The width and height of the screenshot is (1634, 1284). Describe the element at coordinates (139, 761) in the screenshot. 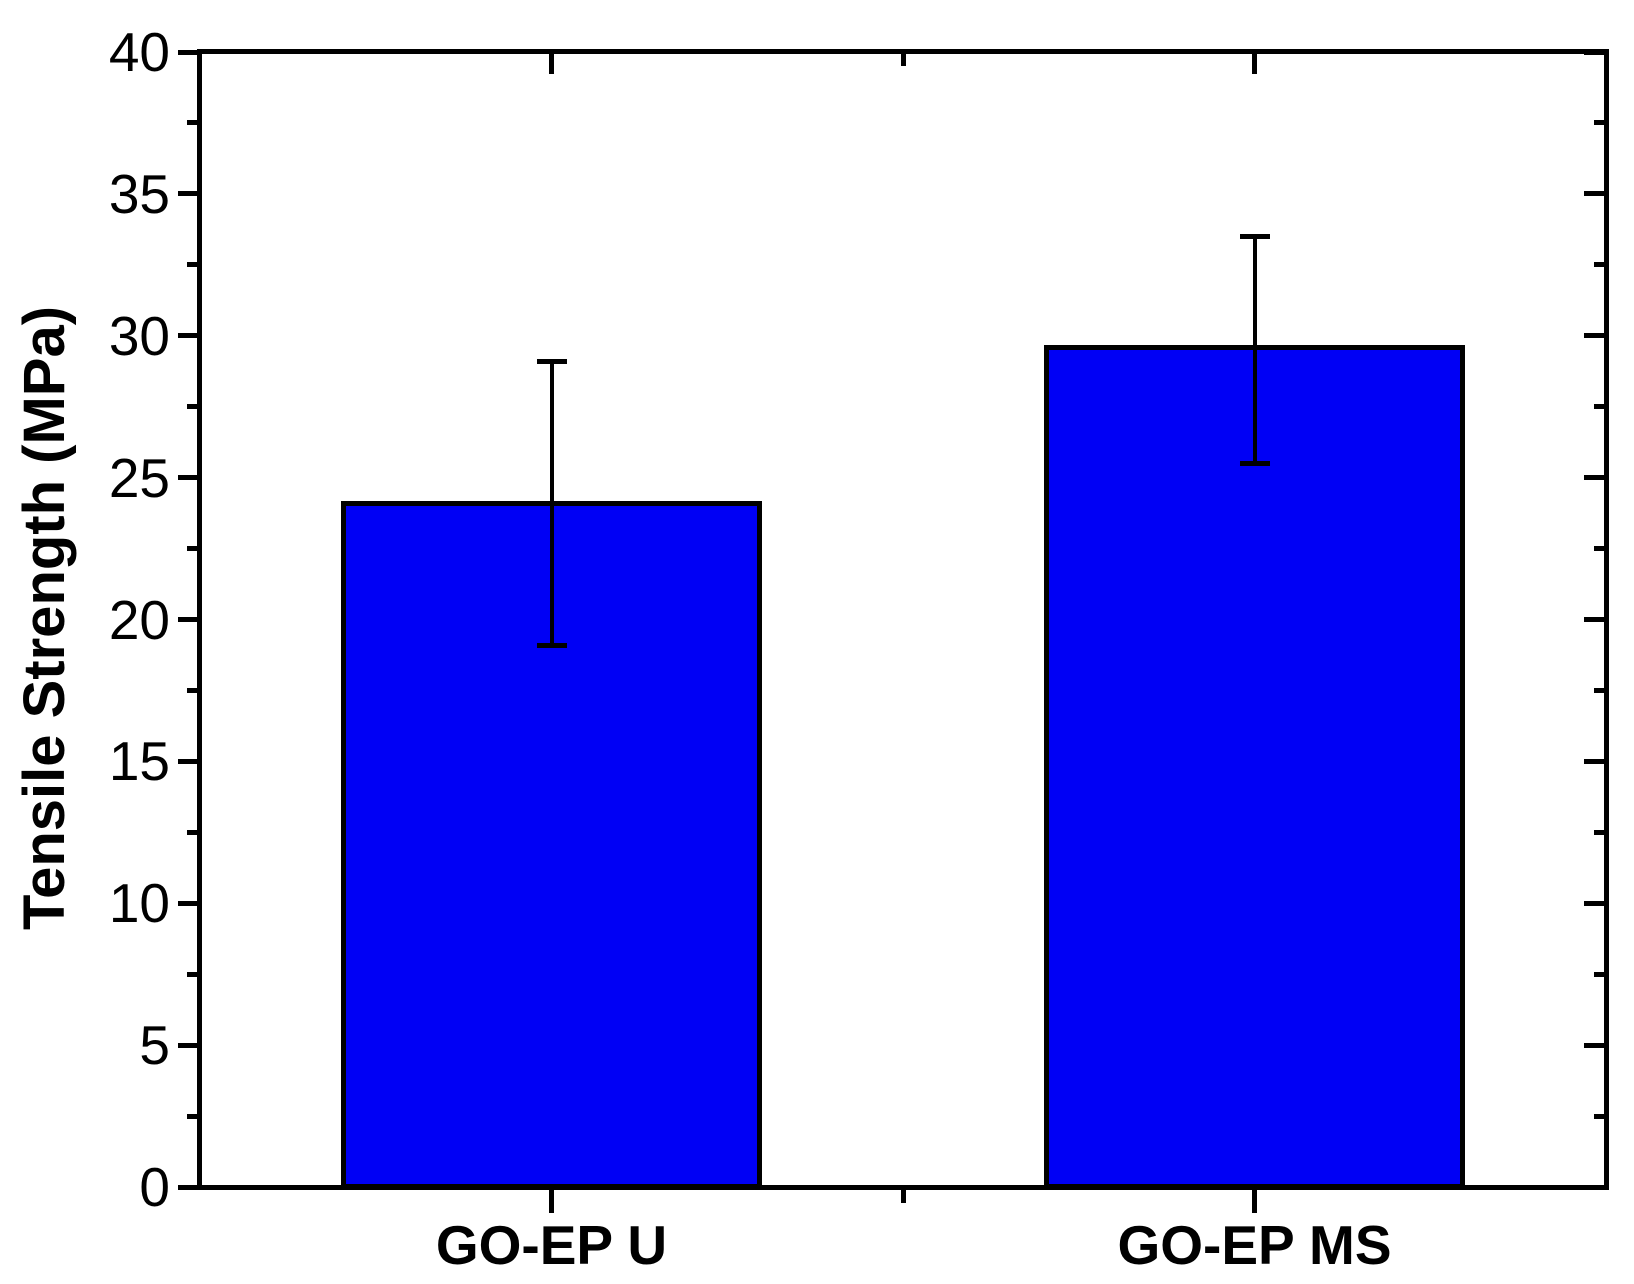

I see `y-tick-label: 15` at that location.